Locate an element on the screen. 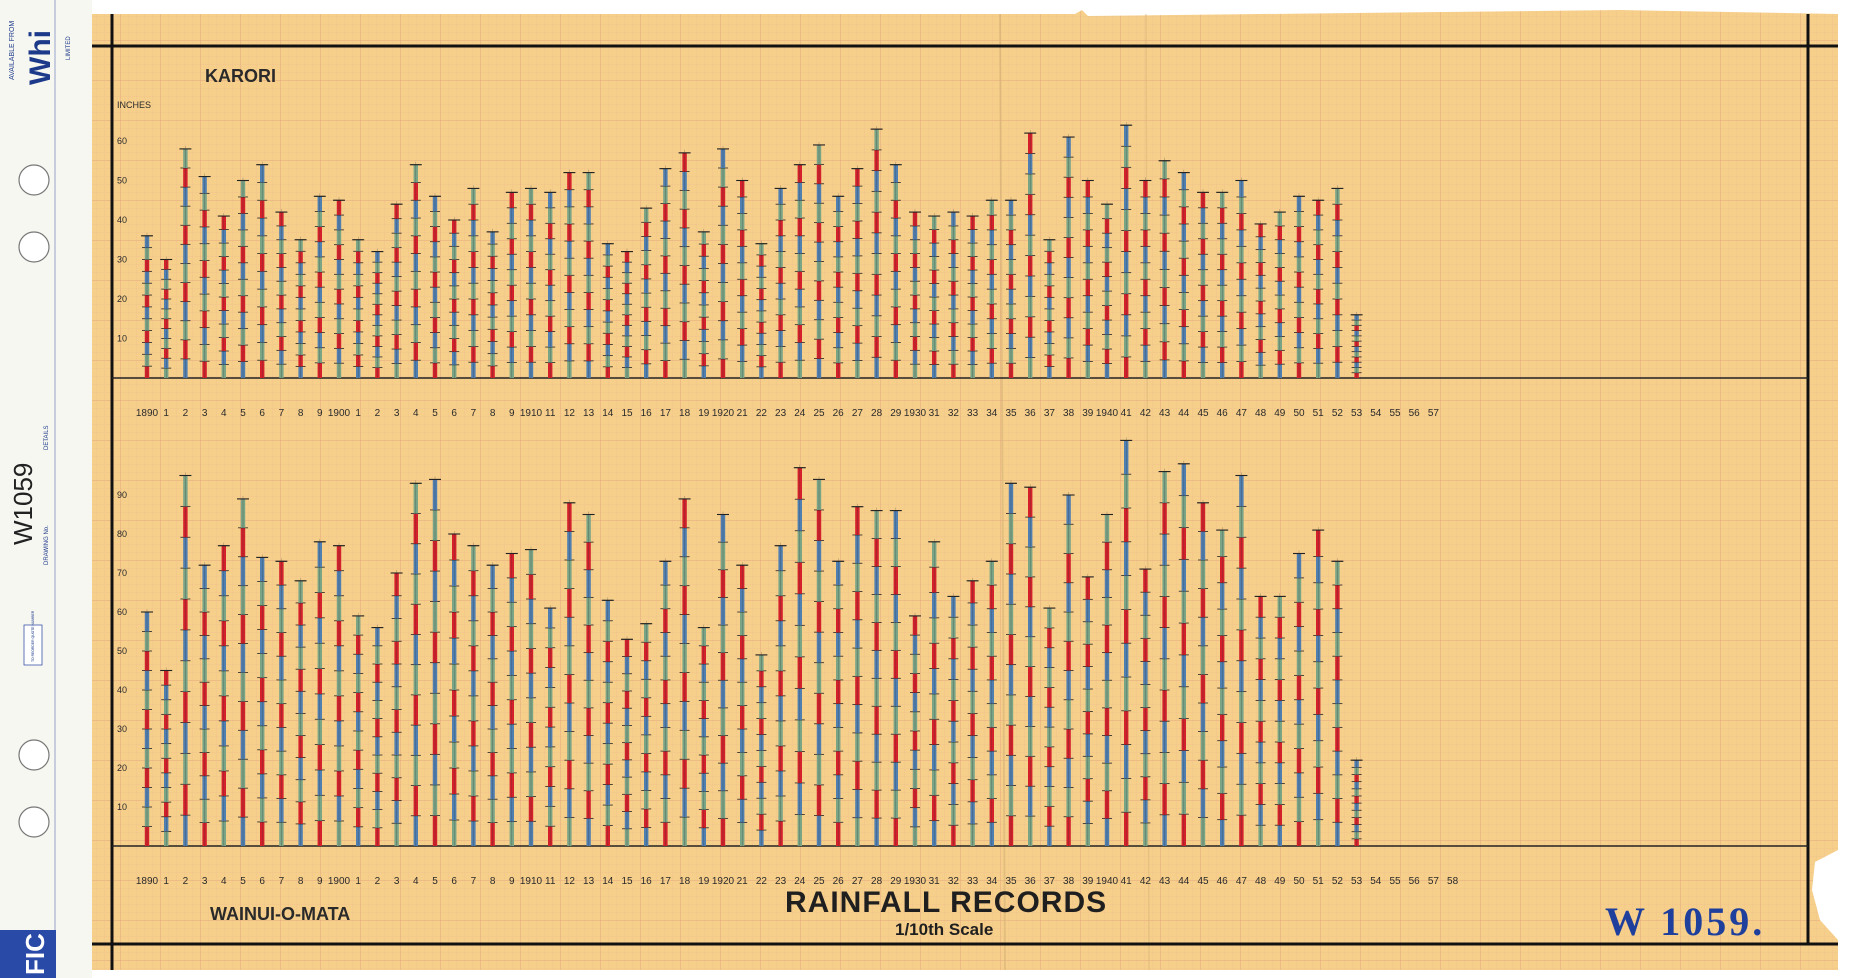  x-tick-label: 23 is located at coordinates (781, 413).